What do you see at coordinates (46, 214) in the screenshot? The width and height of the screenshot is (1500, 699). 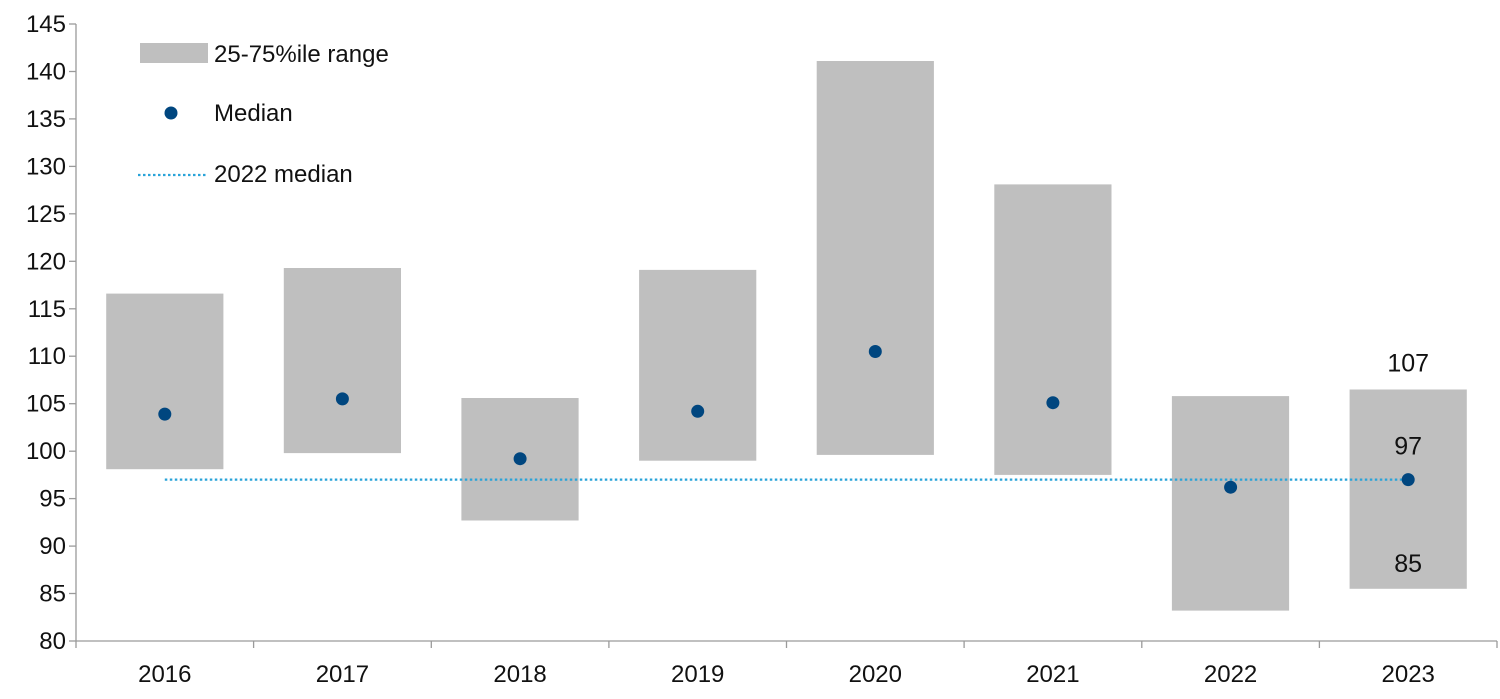 I see `y-tick-label-125: 125` at bounding box center [46, 214].